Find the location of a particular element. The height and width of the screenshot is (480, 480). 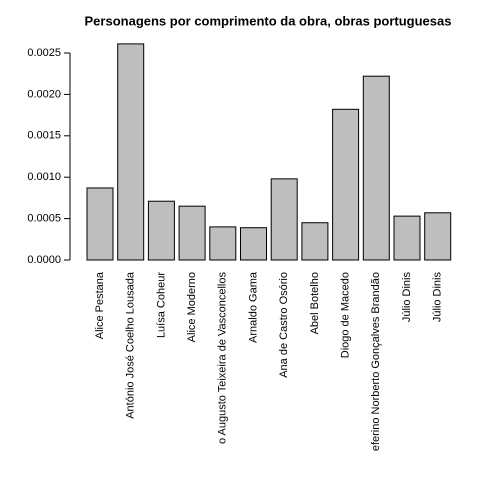

y-tick-label: 0.0000 is located at coordinates (44, 260).